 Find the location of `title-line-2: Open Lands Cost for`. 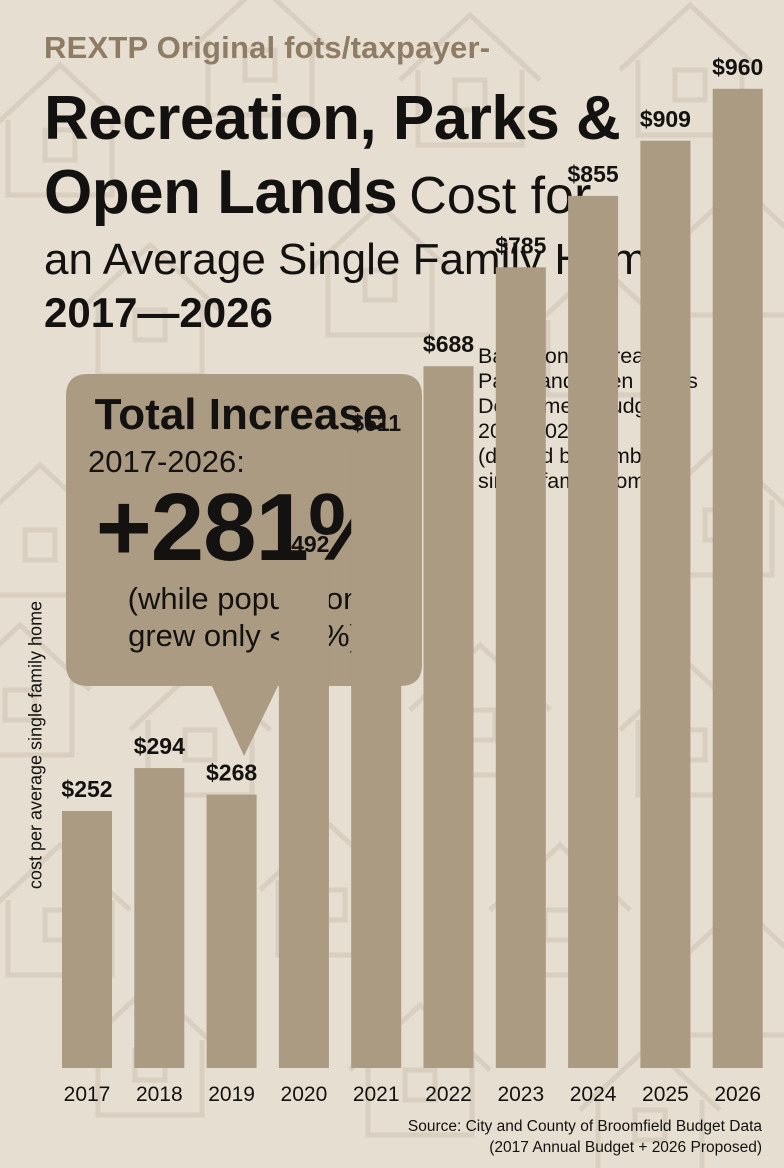

title-line-2: Open Lands Cost for is located at coordinates (404, 193).